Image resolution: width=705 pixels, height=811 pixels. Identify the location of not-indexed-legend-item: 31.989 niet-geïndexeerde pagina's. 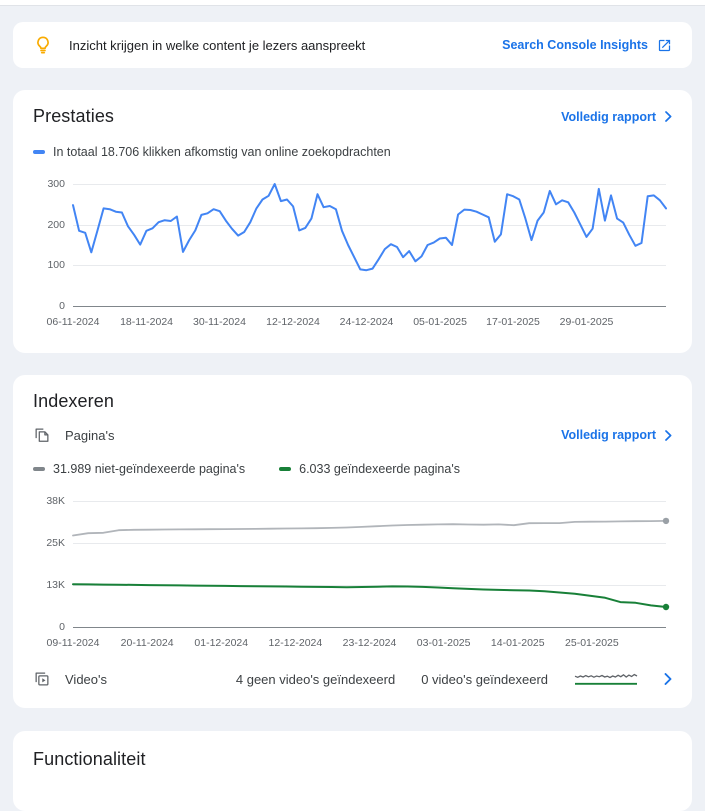
(139, 469).